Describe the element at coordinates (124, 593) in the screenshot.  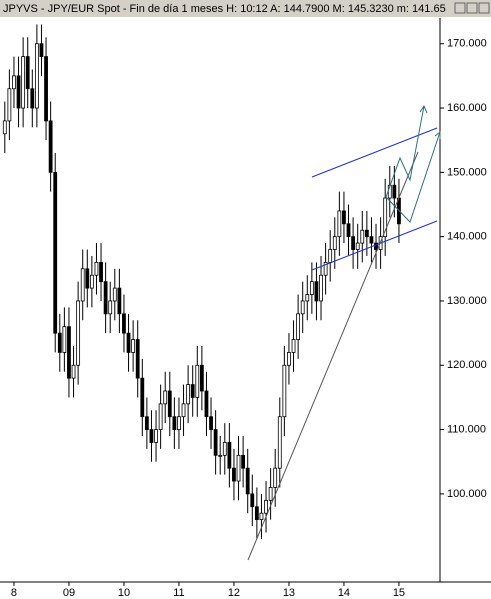
I see `x-tick-label: 10` at that location.